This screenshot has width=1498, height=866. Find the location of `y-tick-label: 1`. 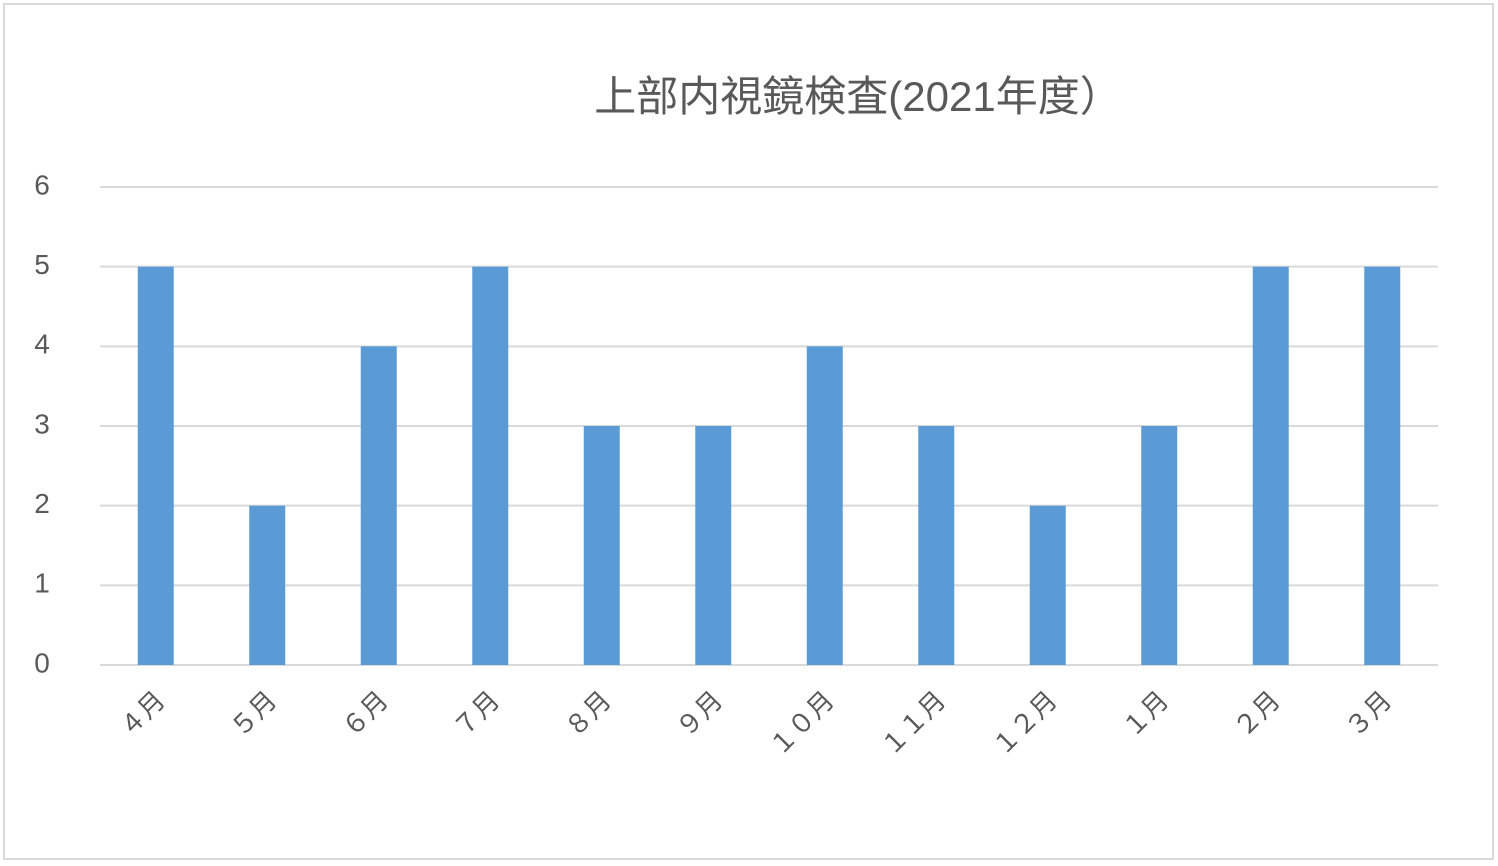

y-tick-label: 1 is located at coordinates (42, 583).